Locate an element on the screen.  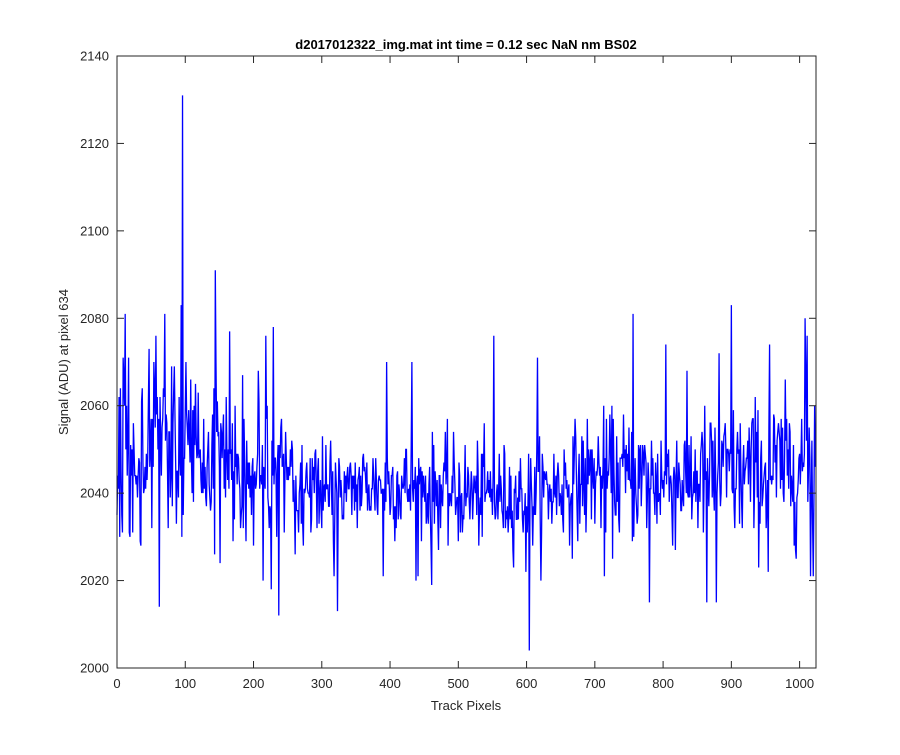
x-tick-label: 200 is located at coordinates (254, 683).